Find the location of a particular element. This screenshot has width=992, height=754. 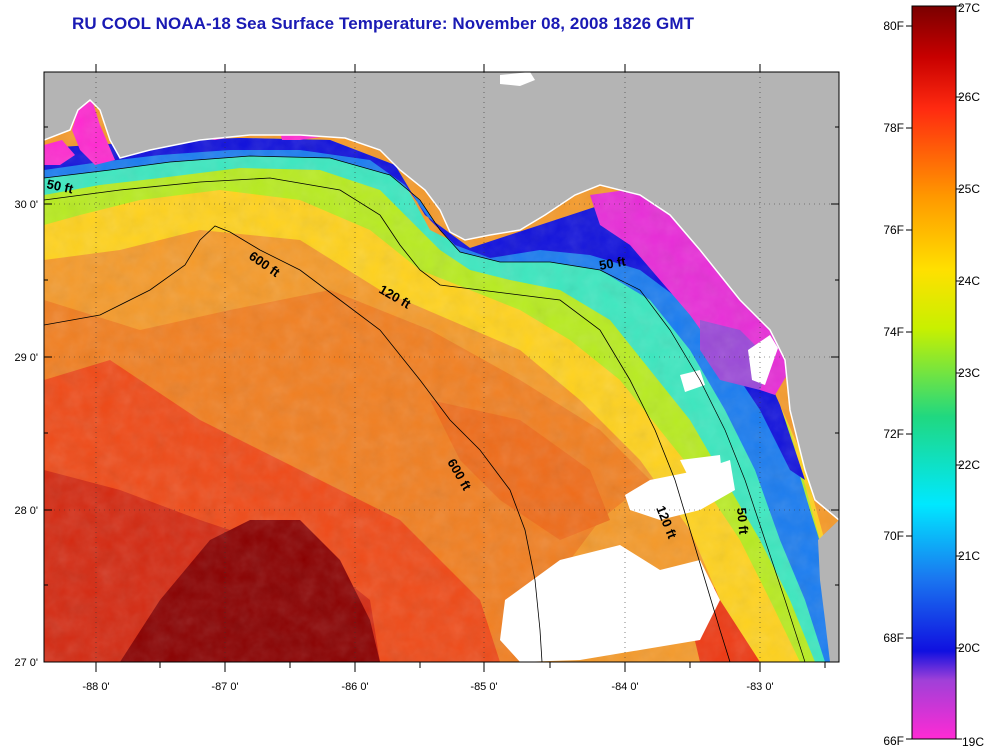

colorbar-c-27: 27C is located at coordinates (969, 8).